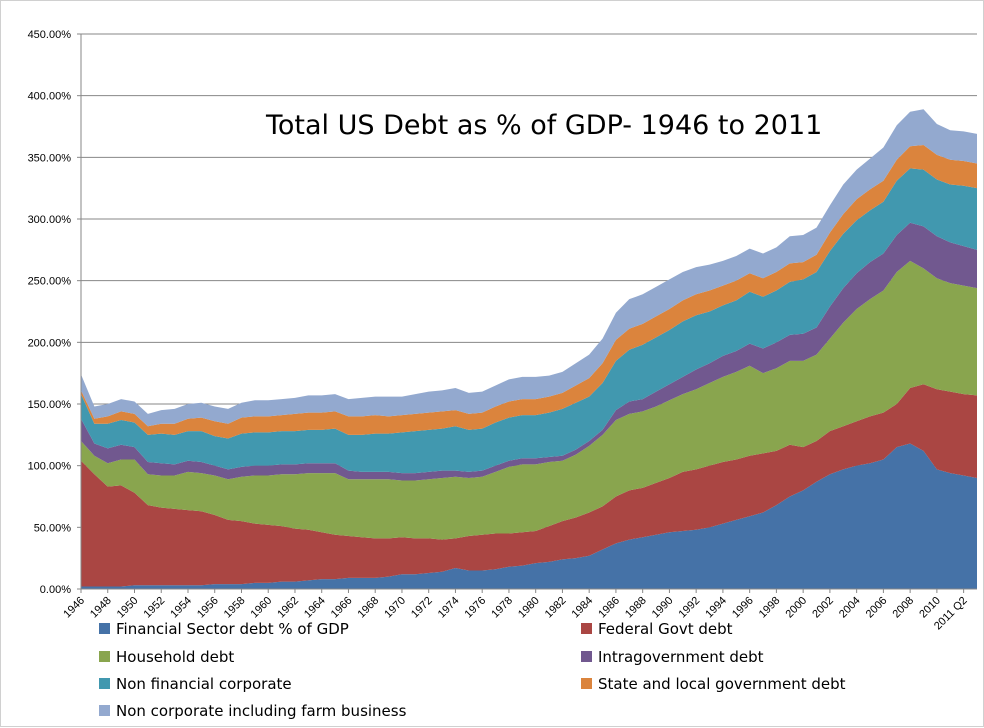 This screenshot has width=984, height=728. What do you see at coordinates (823, 608) in the screenshot?
I see `x-tick-label: 2002` at bounding box center [823, 608].